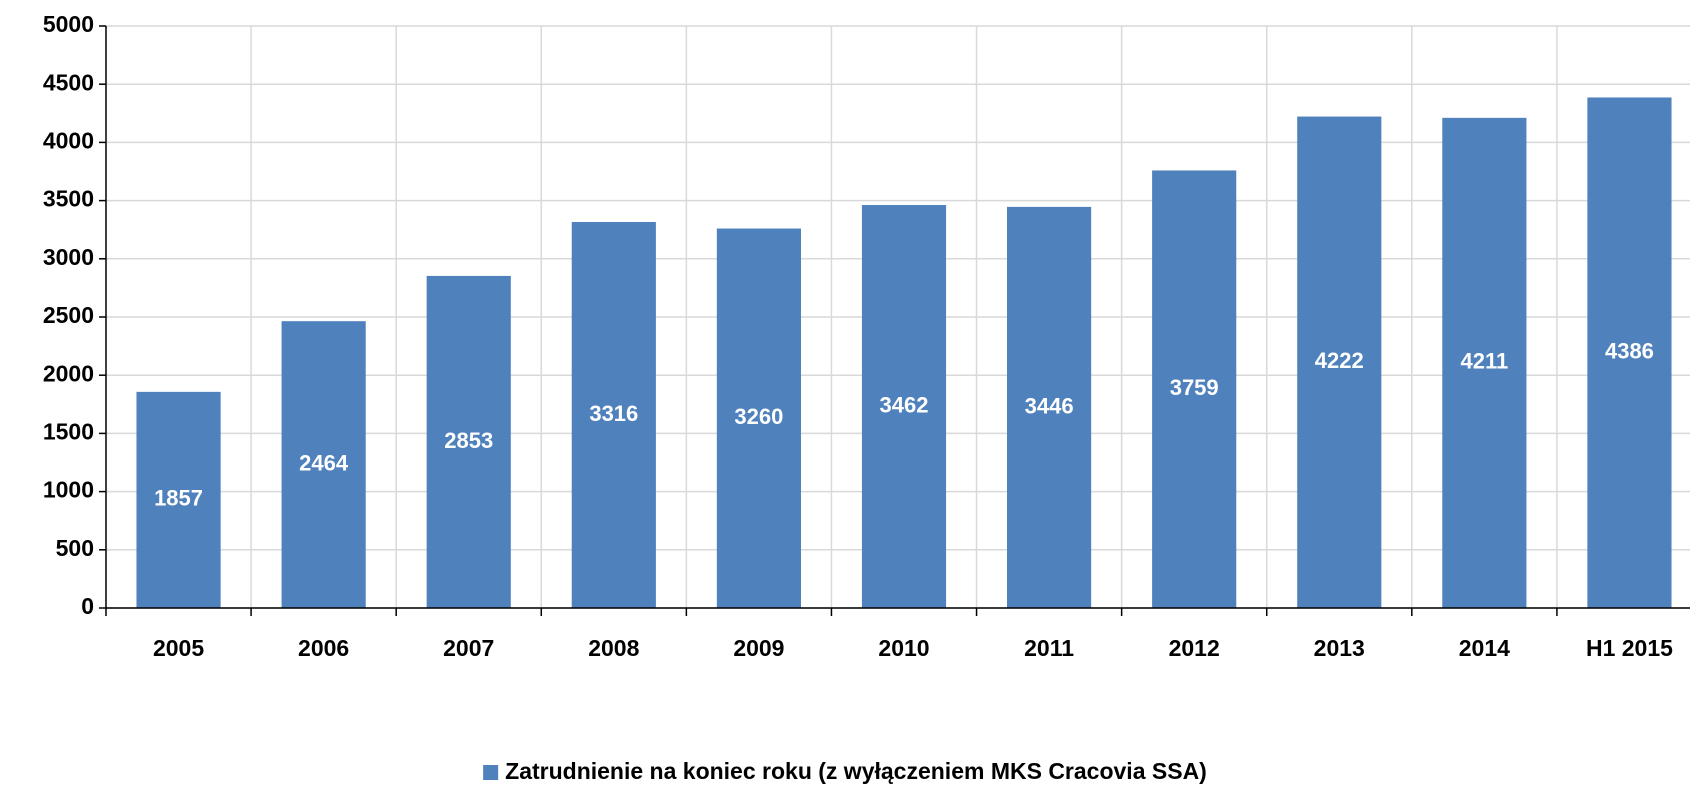 The width and height of the screenshot is (1690, 786). I want to click on x-tick-label: 2005, so click(178, 648).